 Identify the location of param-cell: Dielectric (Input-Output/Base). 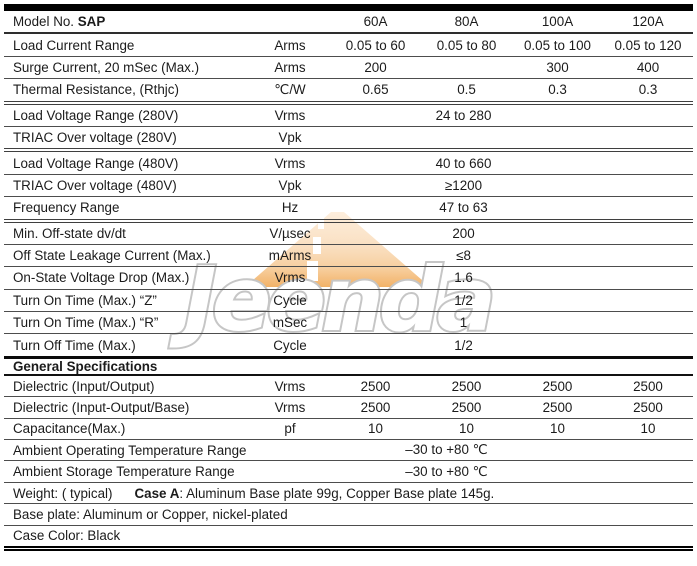
(127, 407).